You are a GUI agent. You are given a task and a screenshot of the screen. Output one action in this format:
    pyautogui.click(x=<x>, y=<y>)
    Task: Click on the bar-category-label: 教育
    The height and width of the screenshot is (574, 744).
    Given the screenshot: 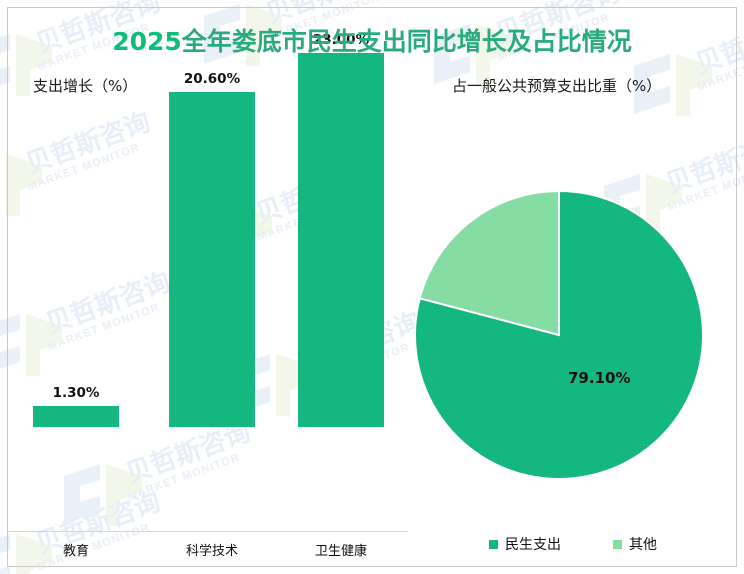 What is the action you would take?
    pyautogui.click(x=75, y=551)
    